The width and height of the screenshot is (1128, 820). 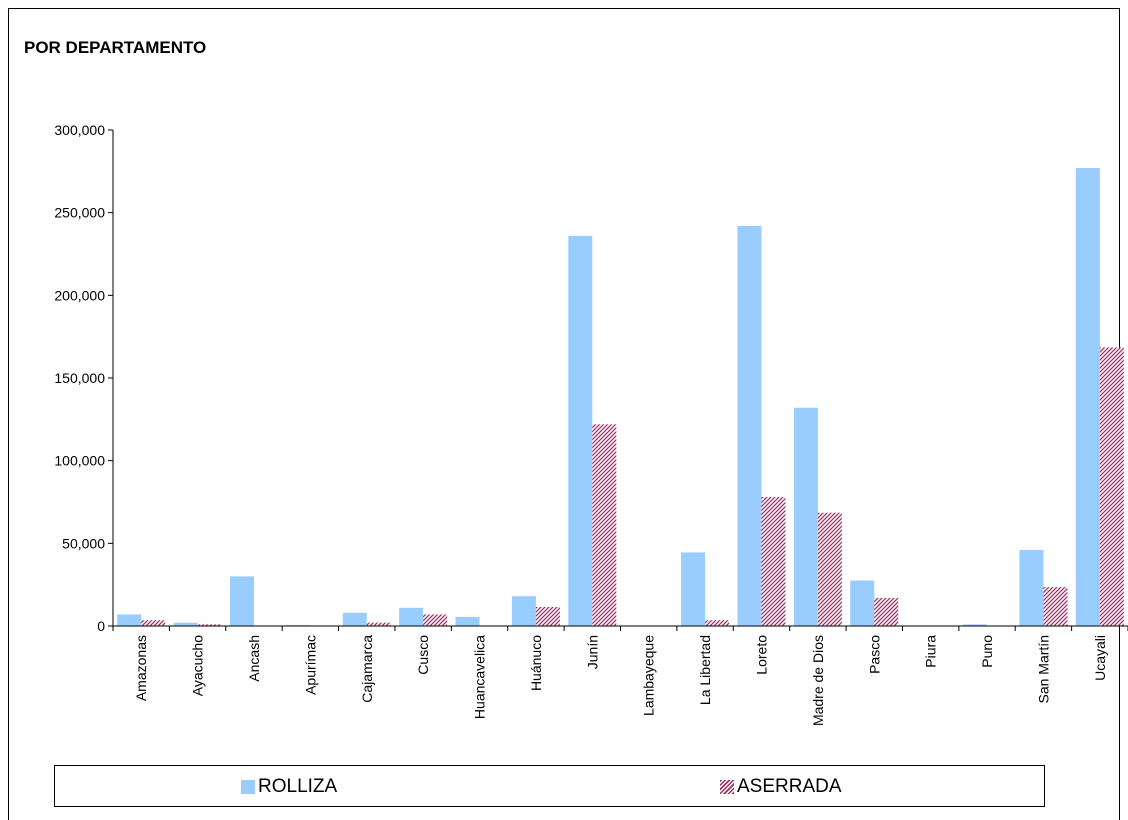 What do you see at coordinates (693, 589) in the screenshot?
I see `bar-rolliza-la-libertad` at bounding box center [693, 589].